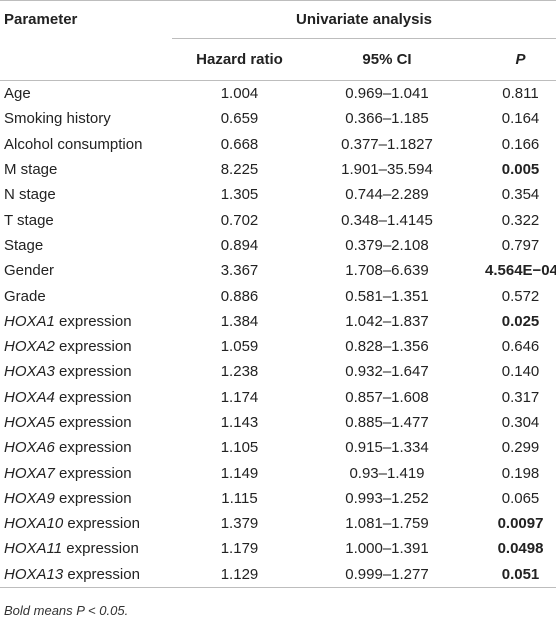 This screenshot has height=625, width=556. I want to click on gene-name: HOXA1, so click(29, 321).